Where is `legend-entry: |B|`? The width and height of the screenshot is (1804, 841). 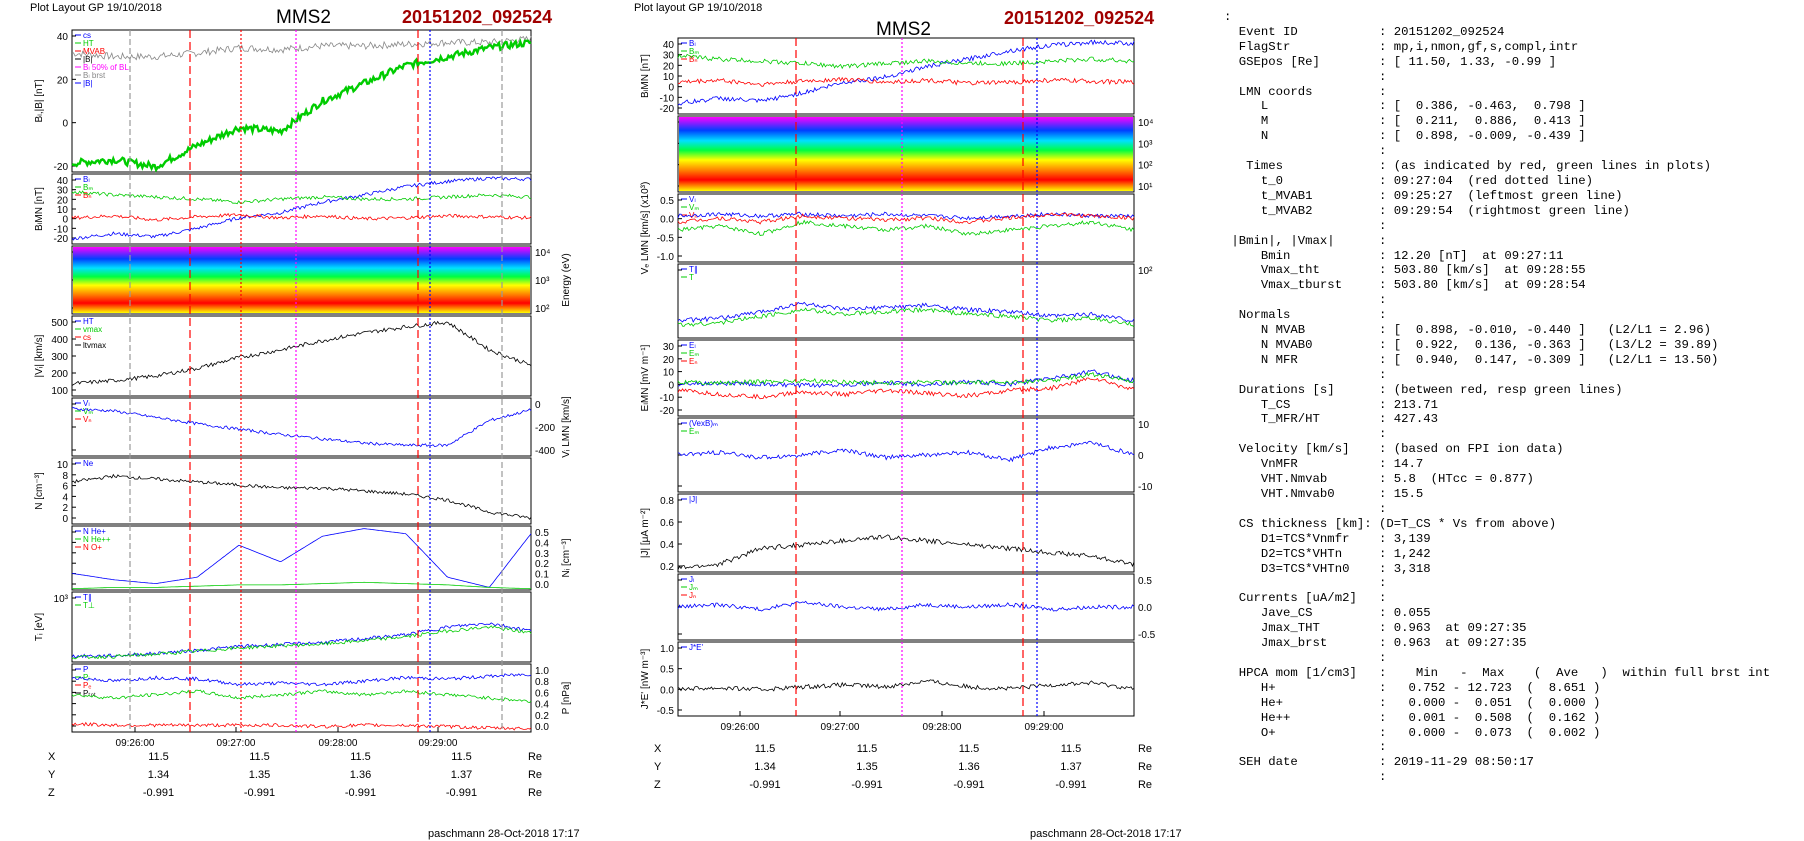 legend-entry: |B| is located at coordinates (88, 59).